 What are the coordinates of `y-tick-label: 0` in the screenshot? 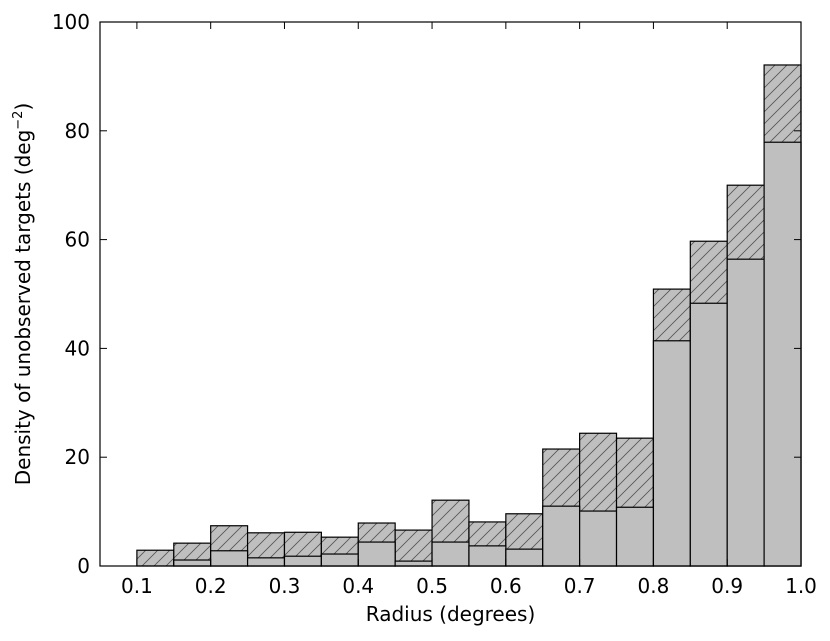 It's located at (83, 566).